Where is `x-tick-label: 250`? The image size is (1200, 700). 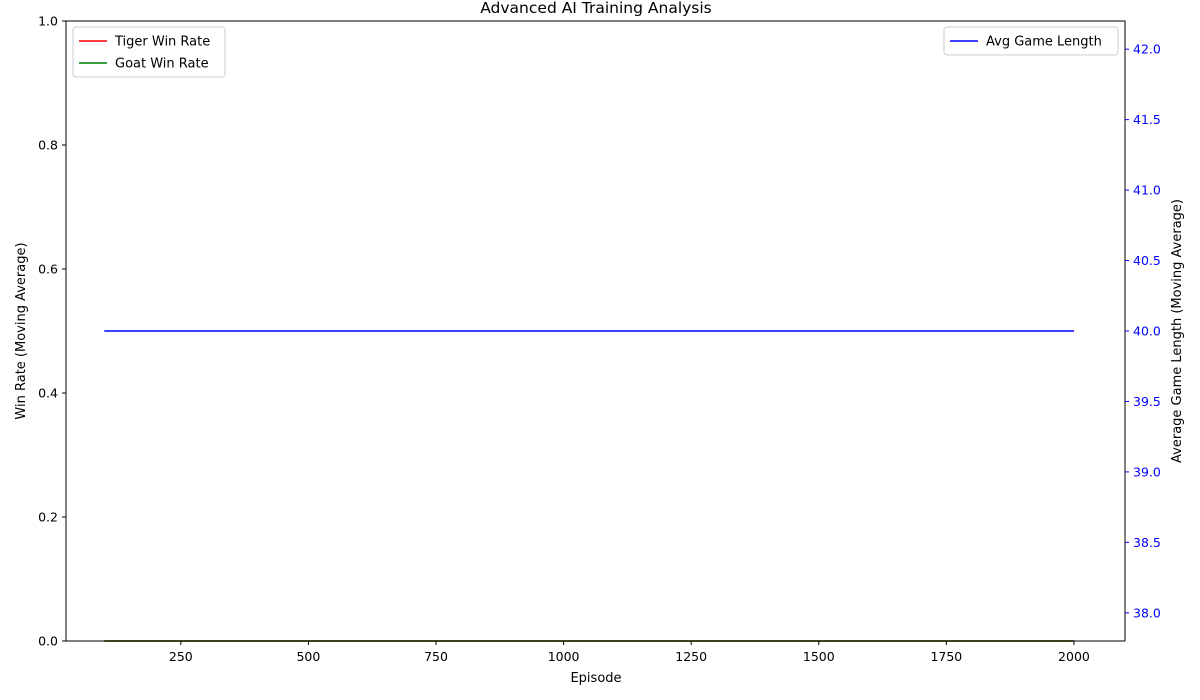
x-tick-label: 250 is located at coordinates (181, 656).